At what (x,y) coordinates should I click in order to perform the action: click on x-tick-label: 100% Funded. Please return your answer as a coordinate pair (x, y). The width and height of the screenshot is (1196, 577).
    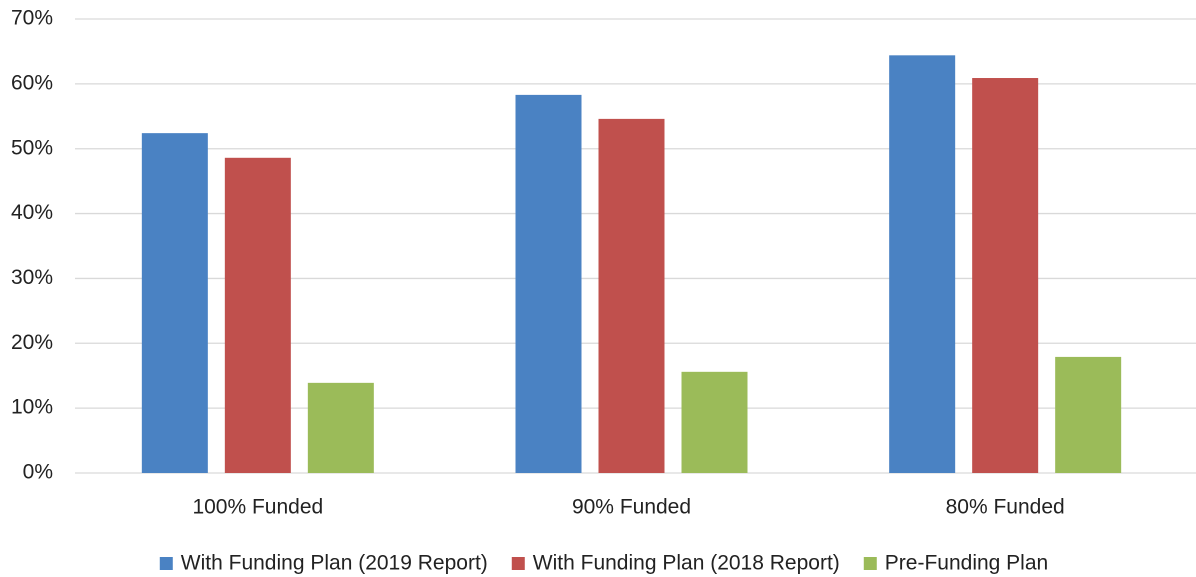
    Looking at the image, I should click on (257, 507).